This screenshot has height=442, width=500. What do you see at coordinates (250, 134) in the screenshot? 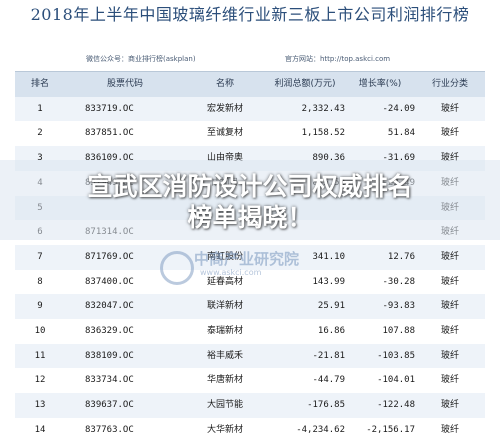
I see `table-row: 2 837851.OC 至诚复材 1,158.52 51.84 玻纤` at bounding box center [250, 134].